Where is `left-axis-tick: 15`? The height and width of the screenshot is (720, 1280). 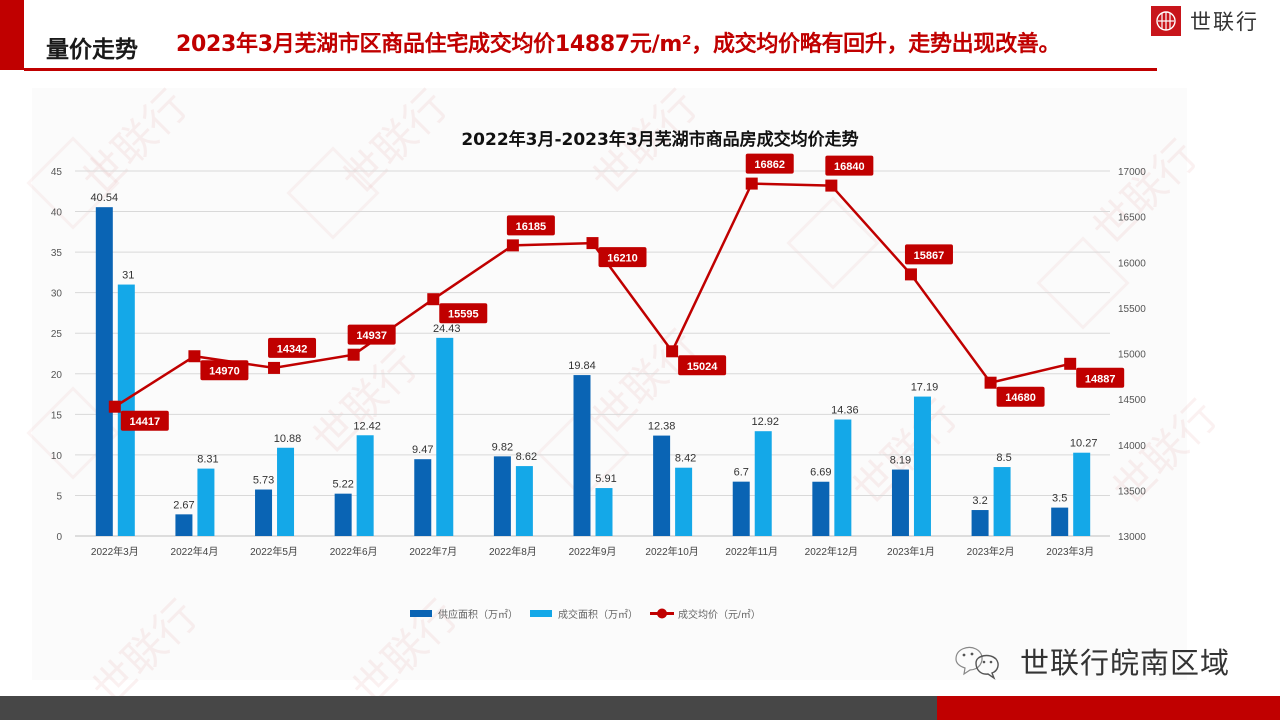
left-axis-tick: 15 is located at coordinates (57, 415).